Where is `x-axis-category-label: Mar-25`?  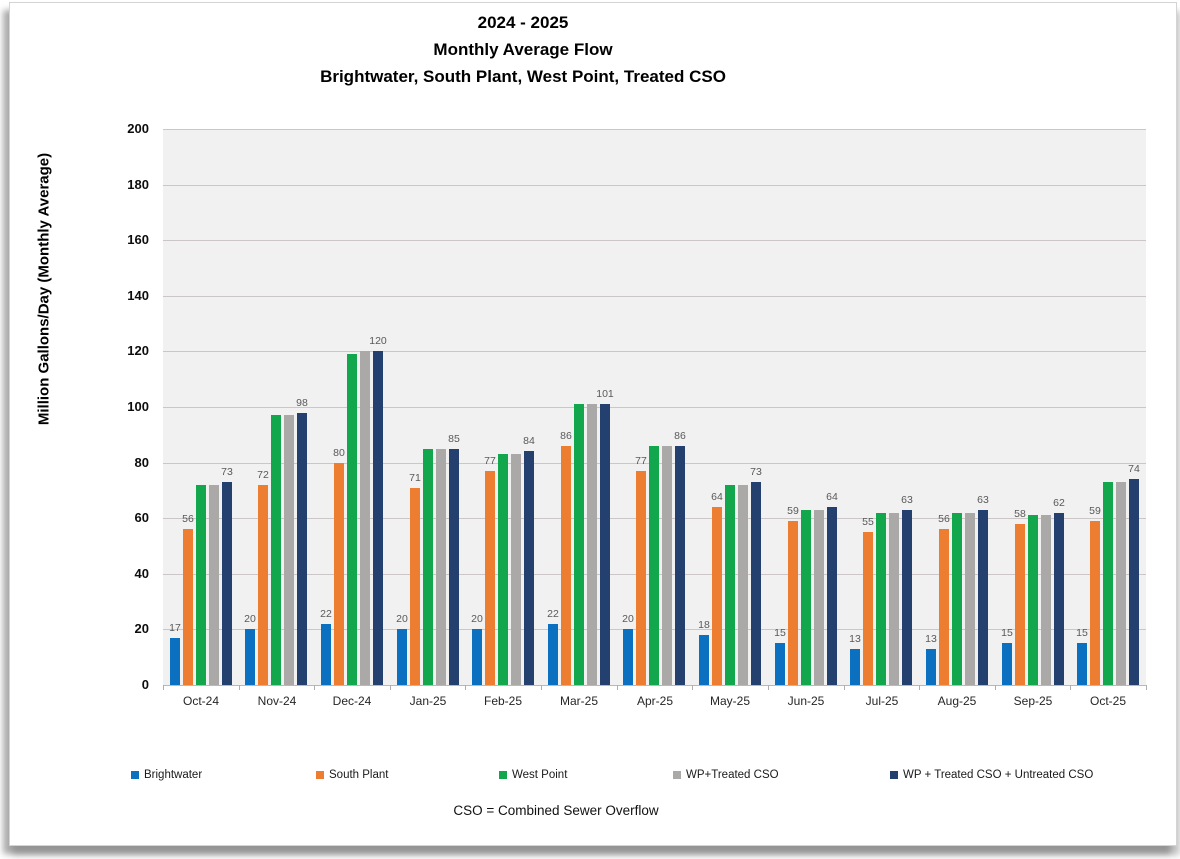 x-axis-category-label: Mar-25 is located at coordinates (578, 701).